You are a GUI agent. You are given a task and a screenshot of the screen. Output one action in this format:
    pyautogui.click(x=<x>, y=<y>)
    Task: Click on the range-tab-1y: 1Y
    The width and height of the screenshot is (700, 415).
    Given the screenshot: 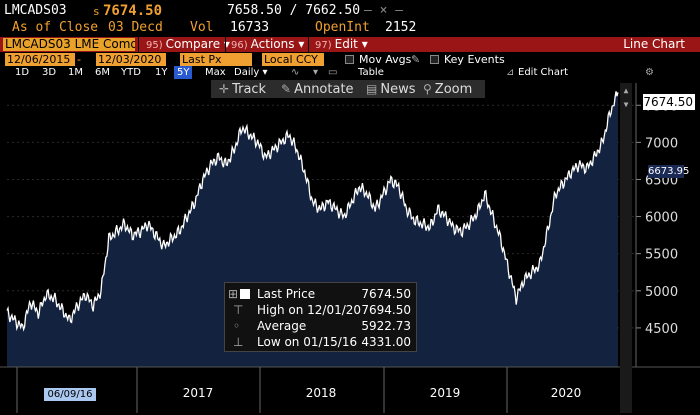 What is the action you would take?
    pyautogui.click(x=161, y=72)
    